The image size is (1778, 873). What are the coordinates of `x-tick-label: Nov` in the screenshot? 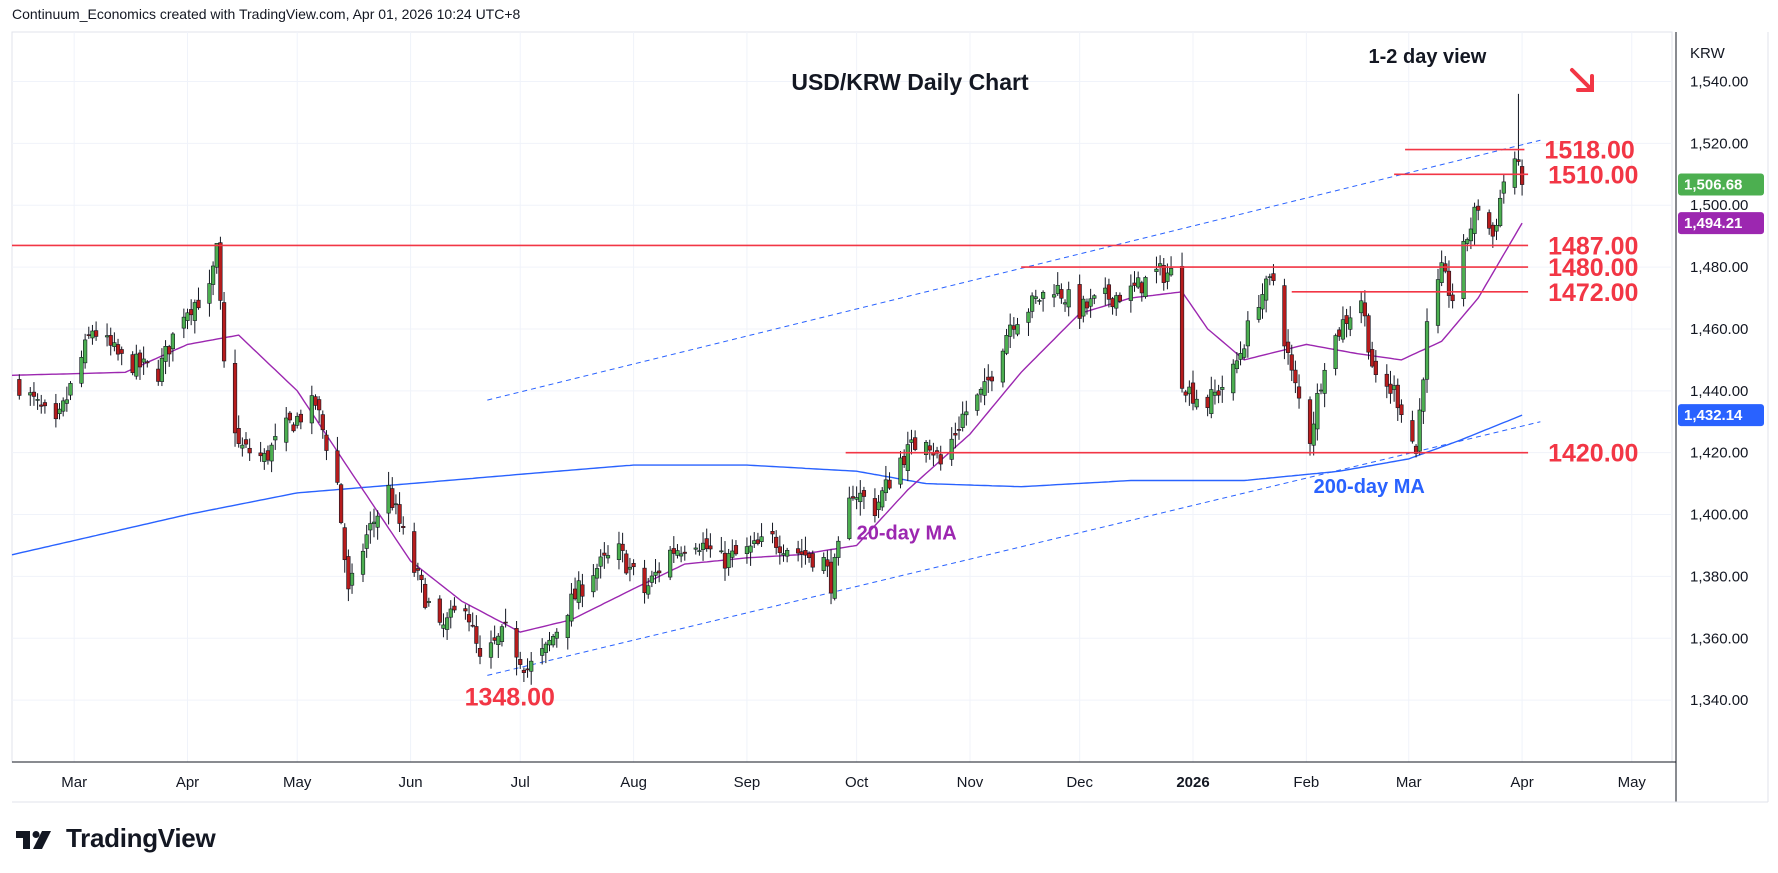 It's located at (970, 782).